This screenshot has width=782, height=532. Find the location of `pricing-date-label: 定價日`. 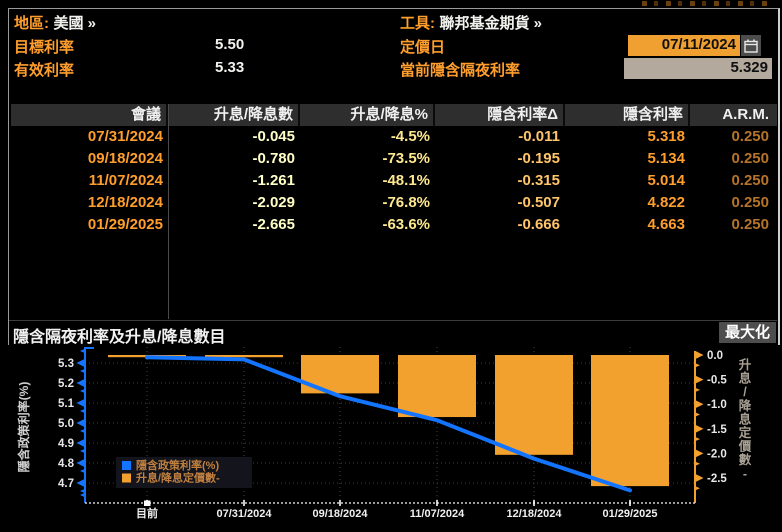

pricing-date-label: 定價日 is located at coordinates (423, 47).